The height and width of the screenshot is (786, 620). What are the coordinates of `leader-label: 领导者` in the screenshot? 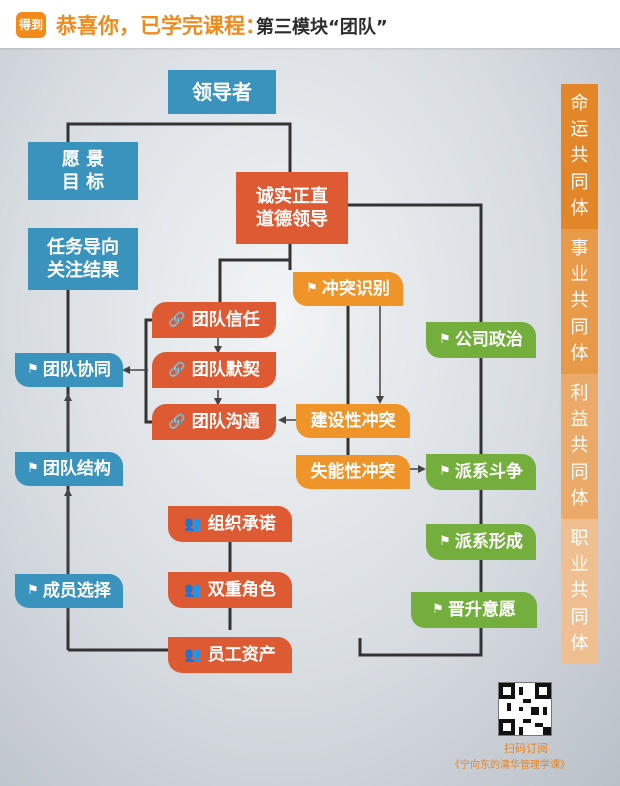 It's located at (222, 92).